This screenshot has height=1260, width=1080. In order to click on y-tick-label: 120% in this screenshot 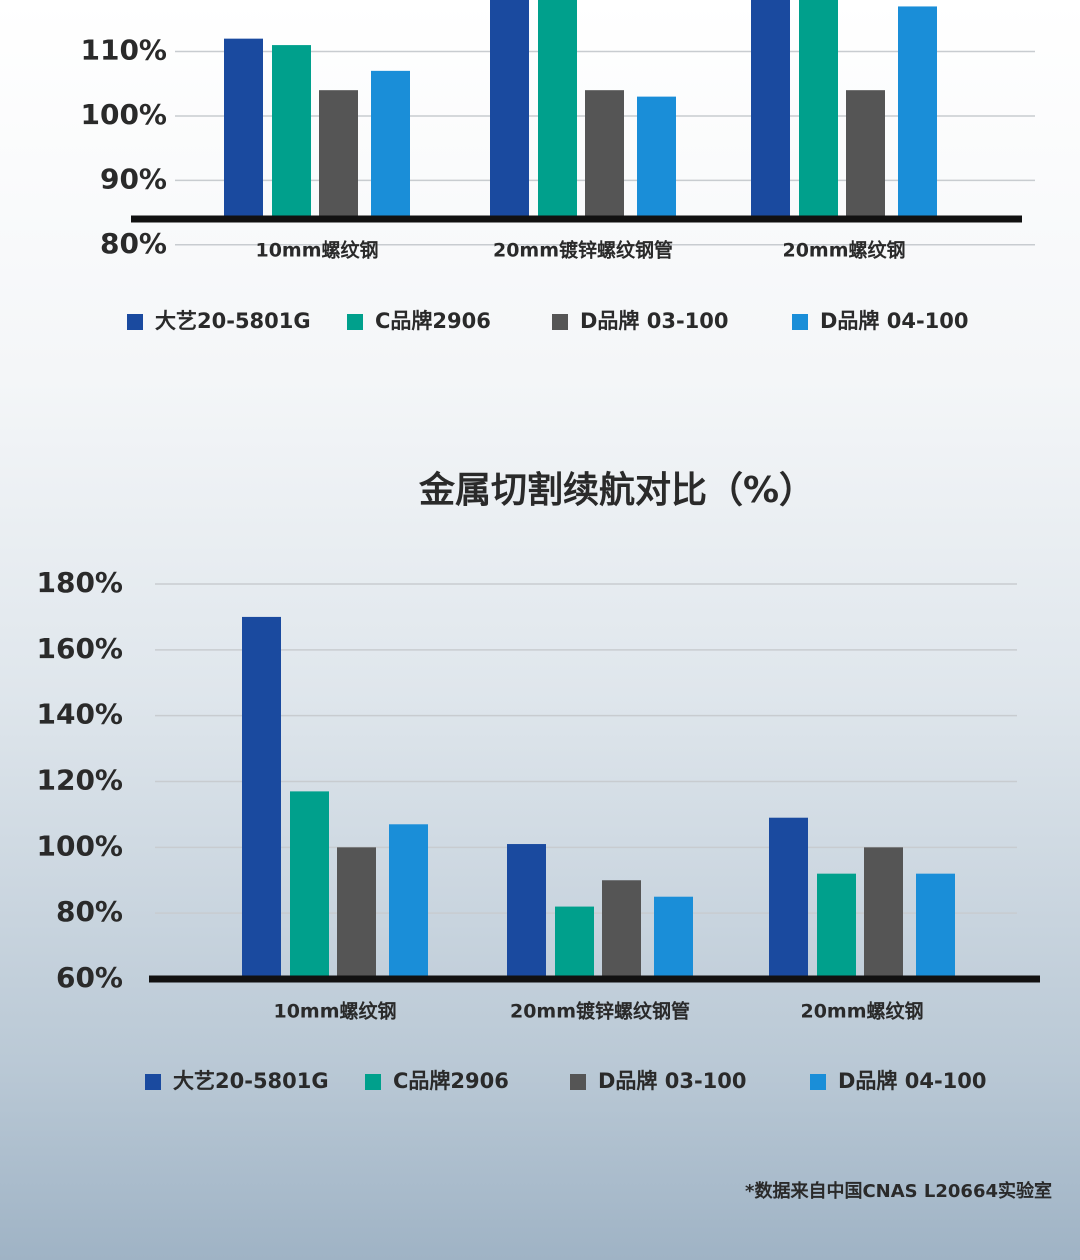, I will do `click(79, 780)`.